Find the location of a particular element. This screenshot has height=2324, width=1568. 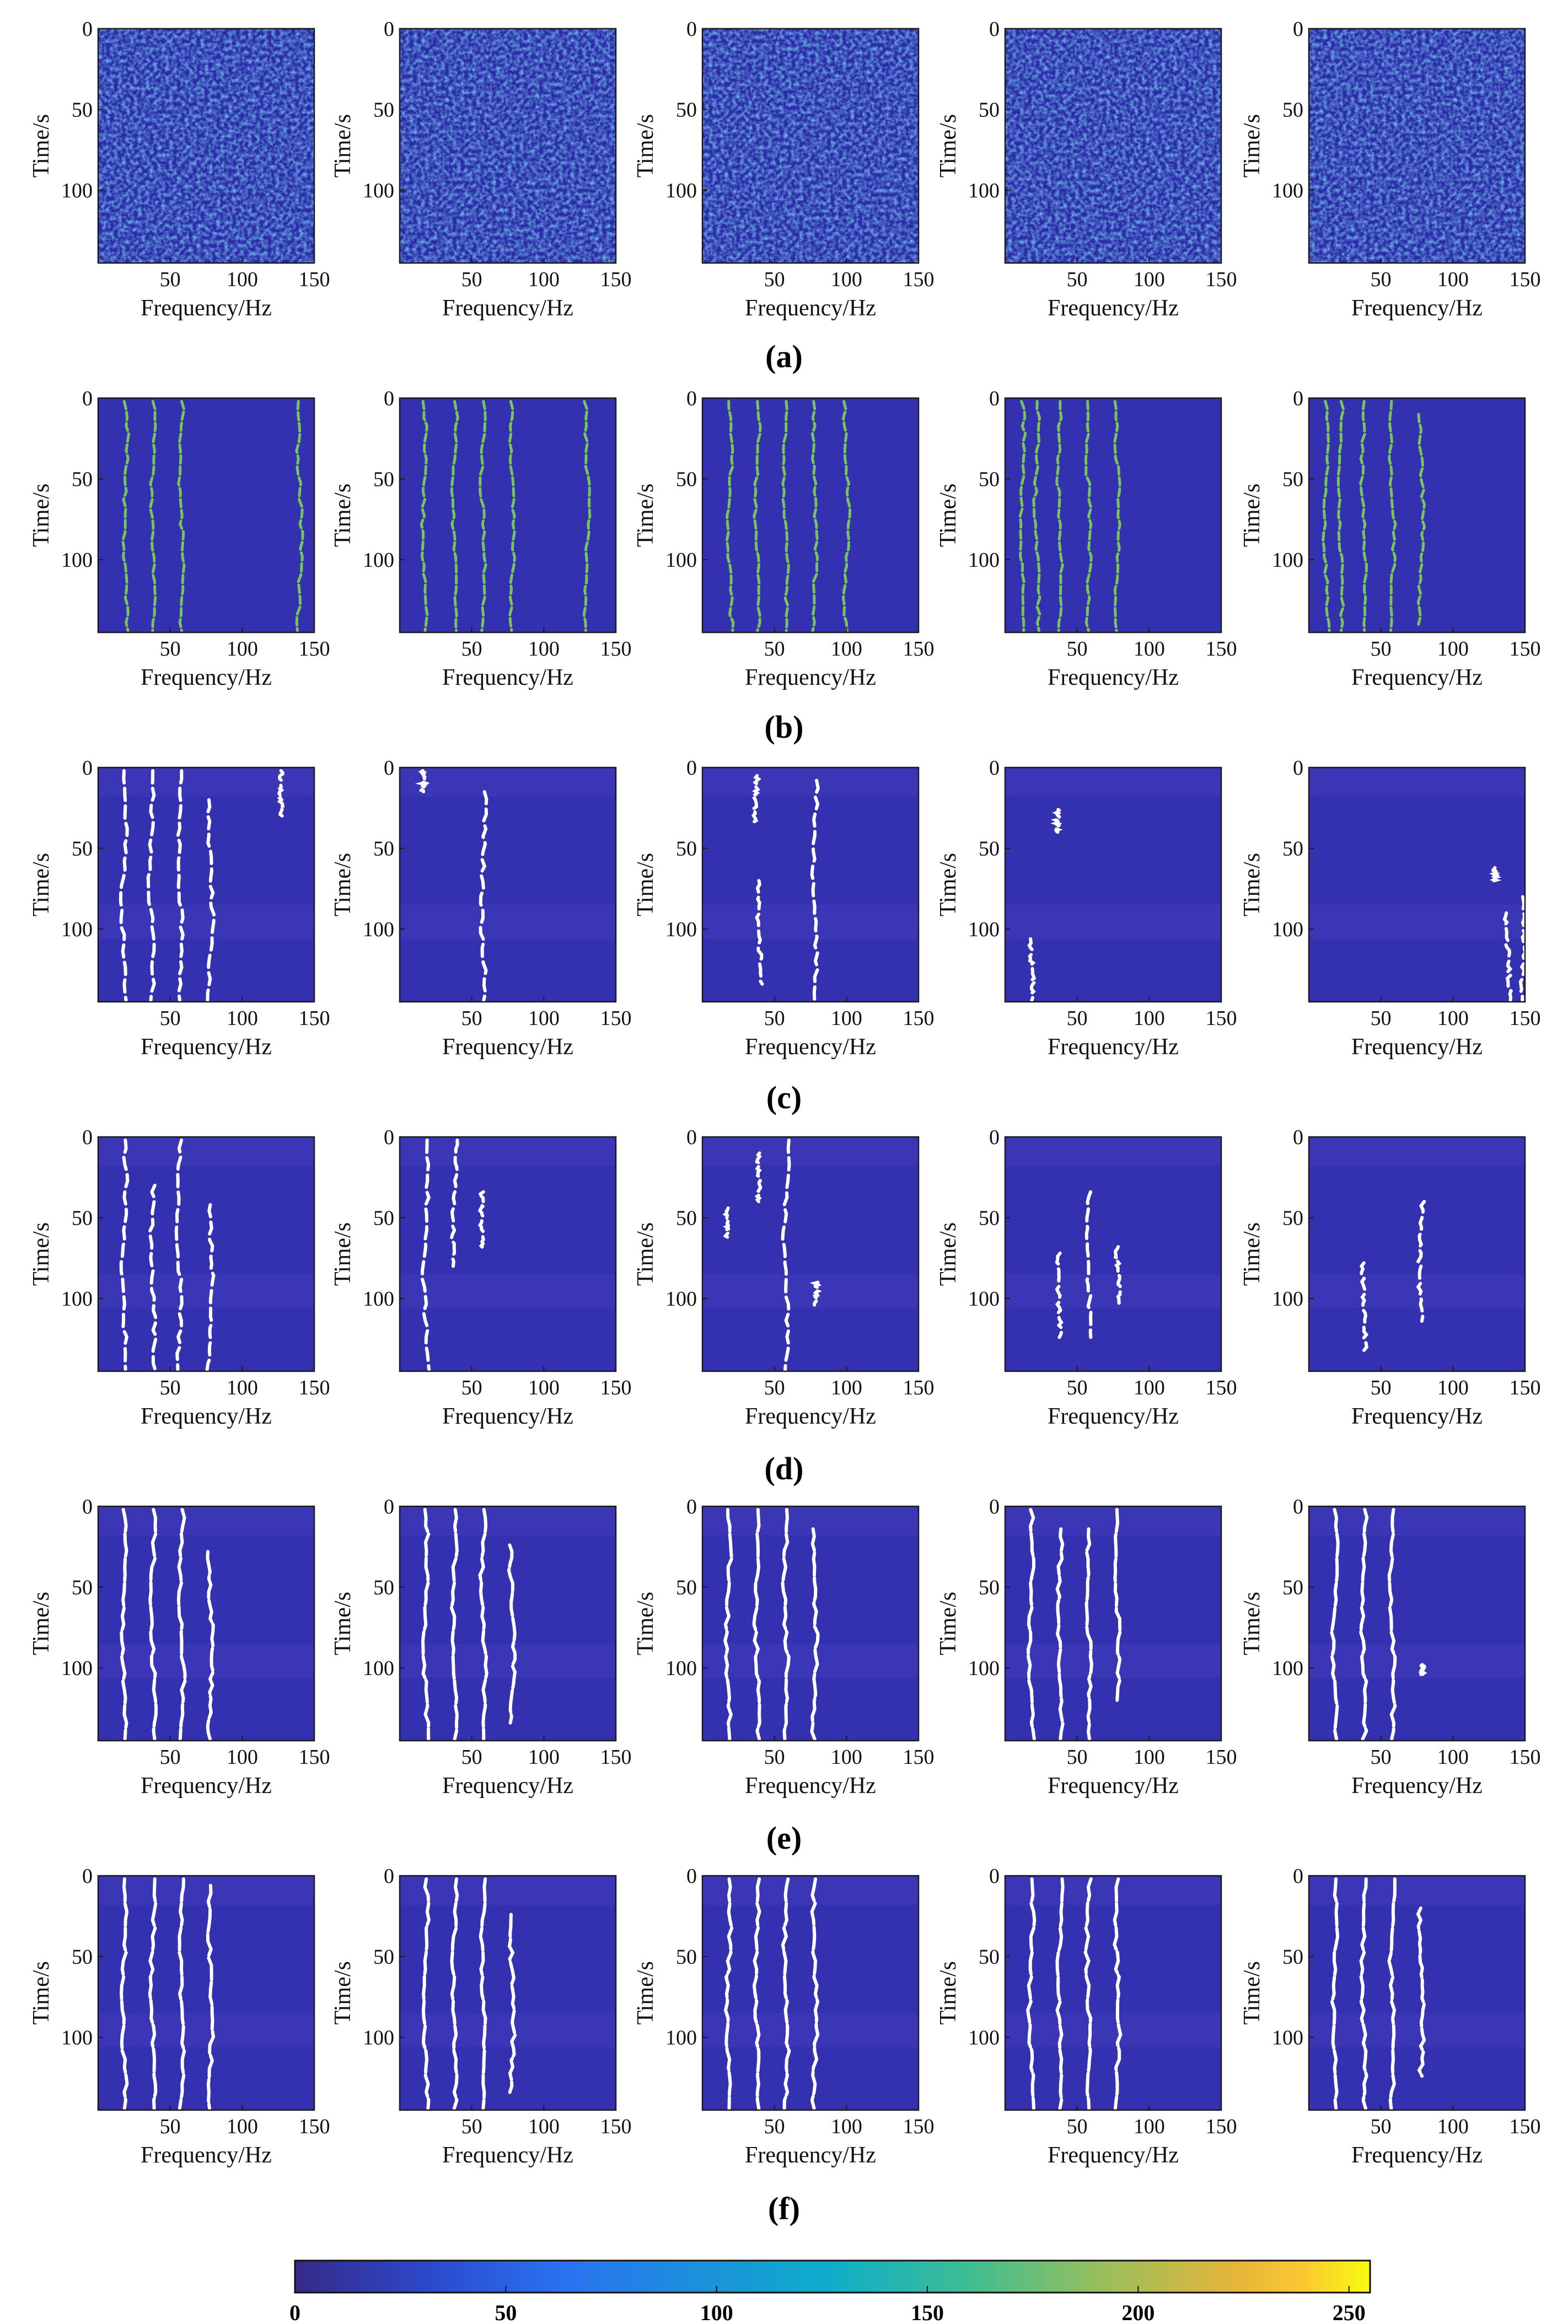

colorbar-tick-label: 0 is located at coordinates (294, 2312).